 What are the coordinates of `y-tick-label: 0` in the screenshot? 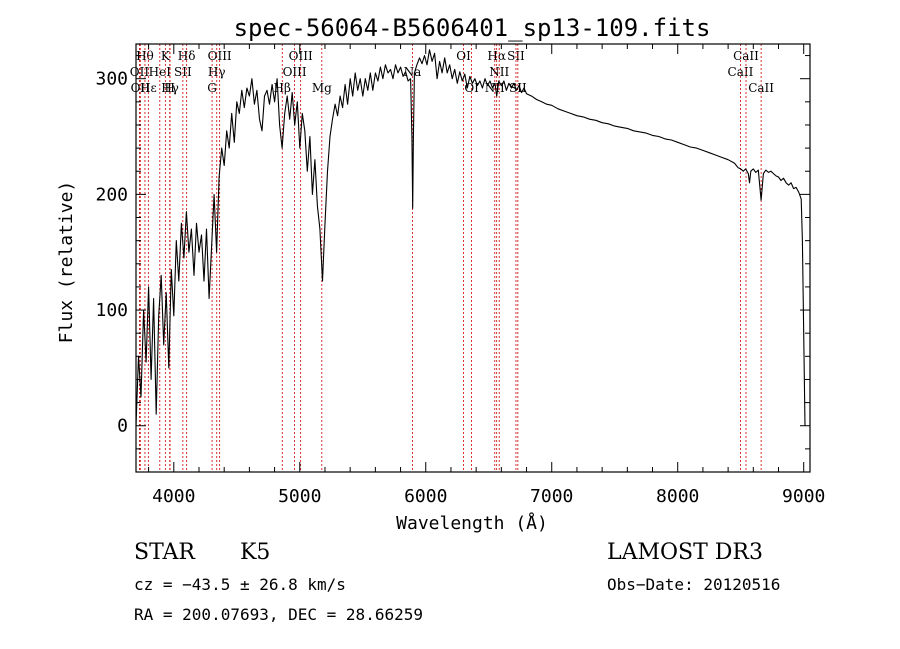 It's located at (122, 426).